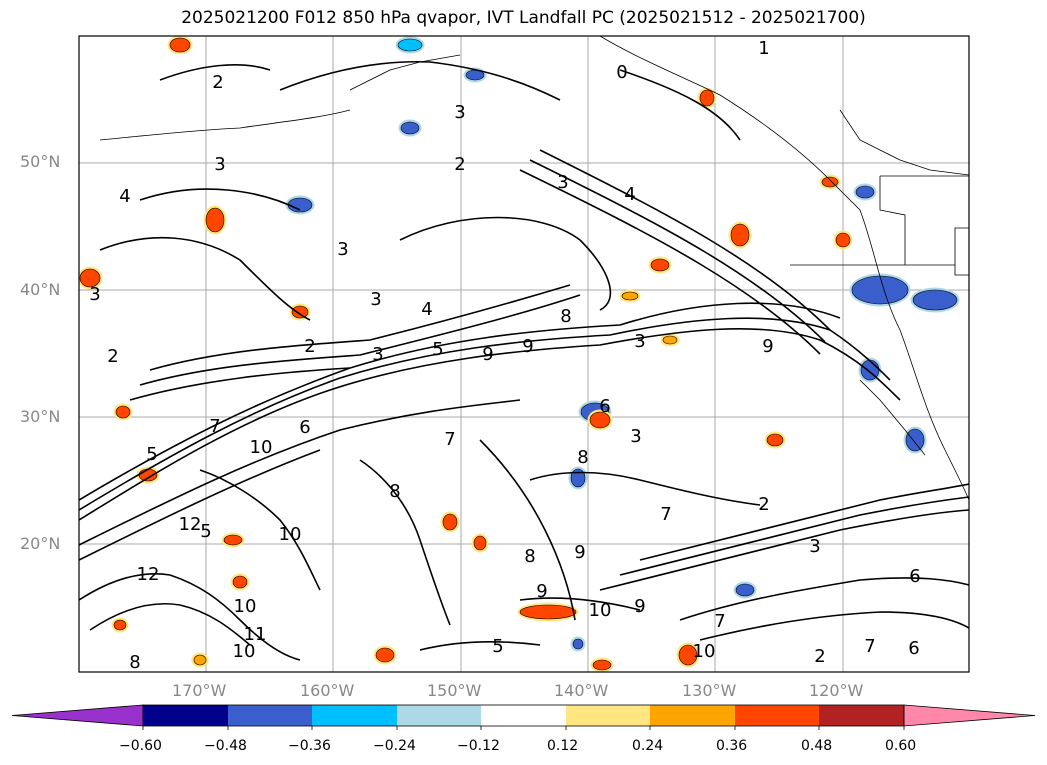 Image resolution: width=1047 pixels, height=765 pixels. What do you see at coordinates (732, 746) in the screenshot?
I see `colorbar-tick: 0.36` at bounding box center [732, 746].